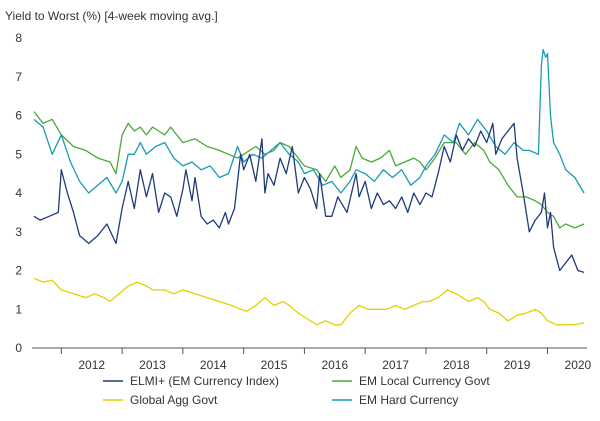  I want to click on x-tick-label: 2020, so click(578, 365).